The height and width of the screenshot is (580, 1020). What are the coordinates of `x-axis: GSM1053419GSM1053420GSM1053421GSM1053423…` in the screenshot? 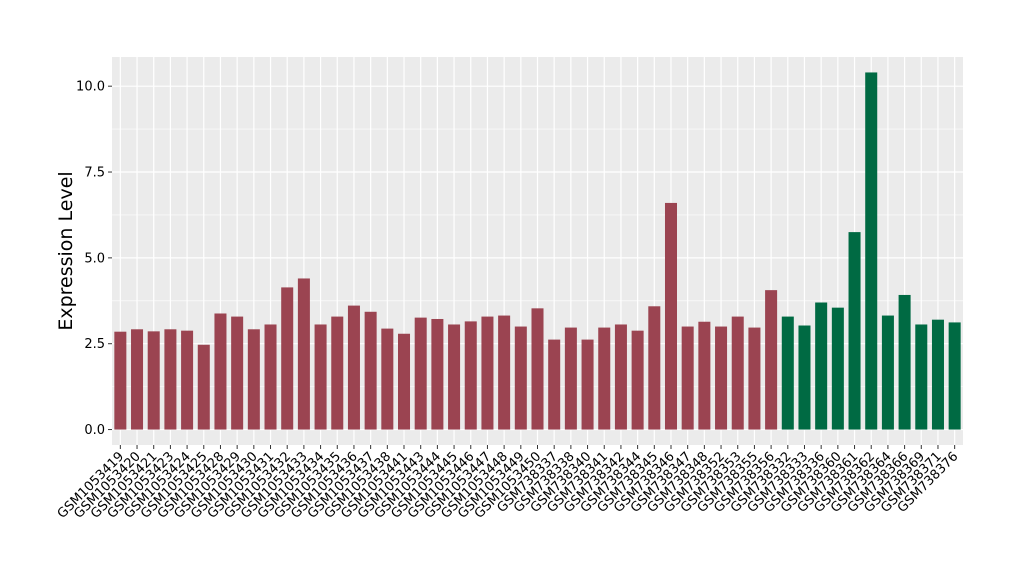 It's located at (508, 483).